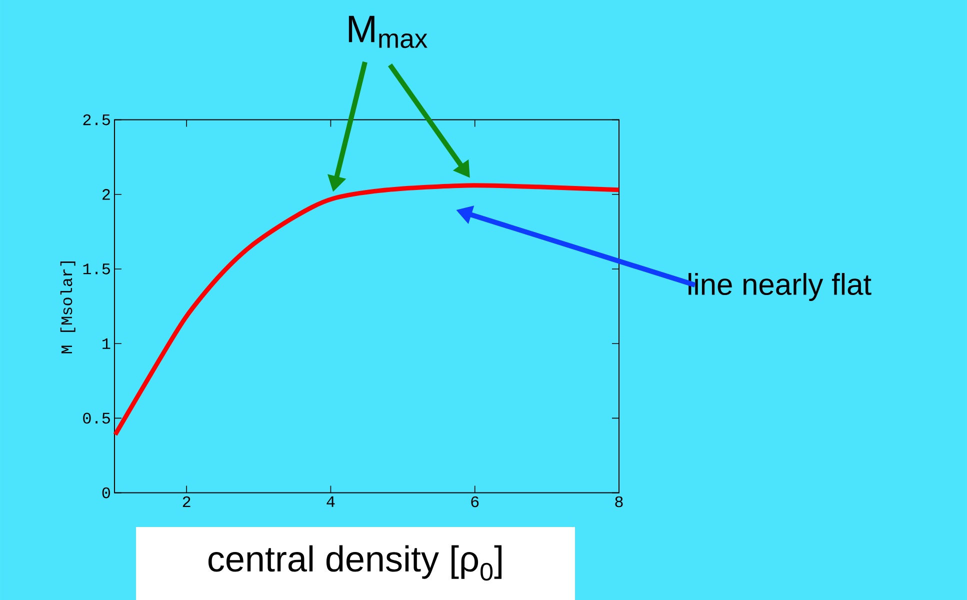  I want to click on x-tick-label: 8, so click(619, 502).